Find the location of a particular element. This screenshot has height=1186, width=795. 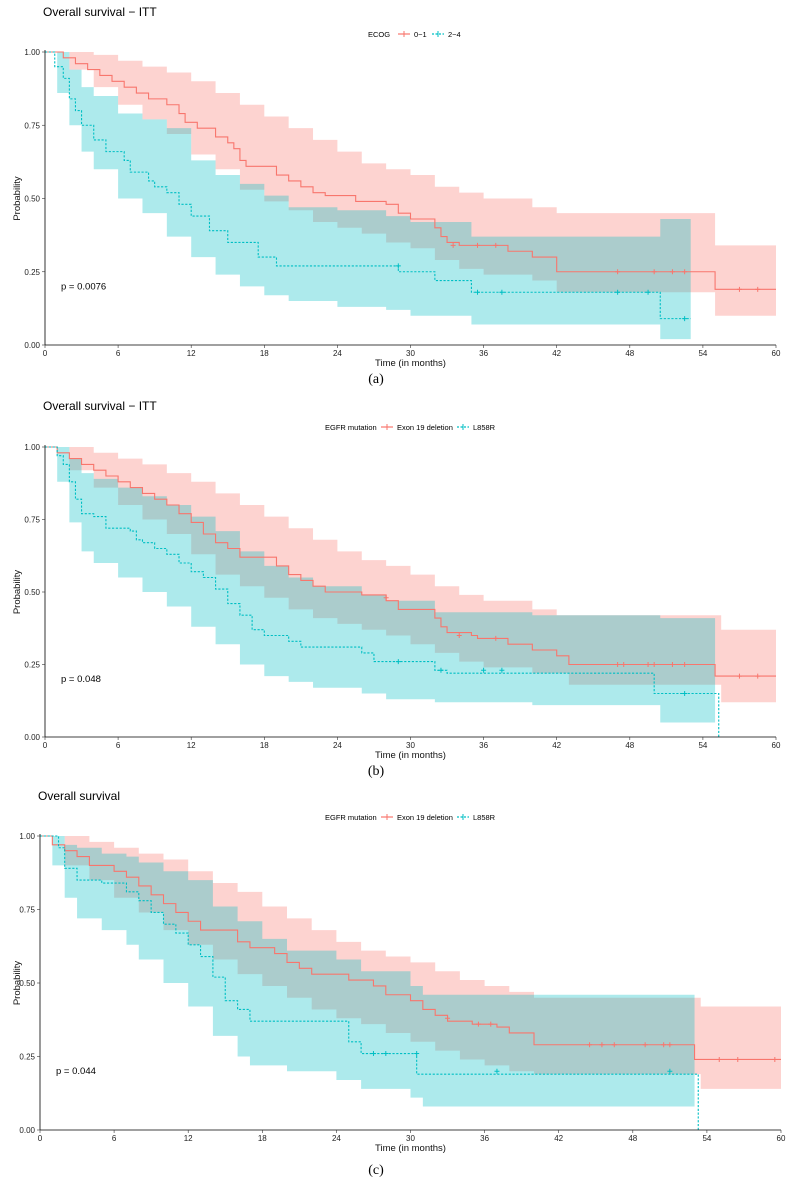

p-value-annotation: p = 0.044 is located at coordinates (76, 1071).